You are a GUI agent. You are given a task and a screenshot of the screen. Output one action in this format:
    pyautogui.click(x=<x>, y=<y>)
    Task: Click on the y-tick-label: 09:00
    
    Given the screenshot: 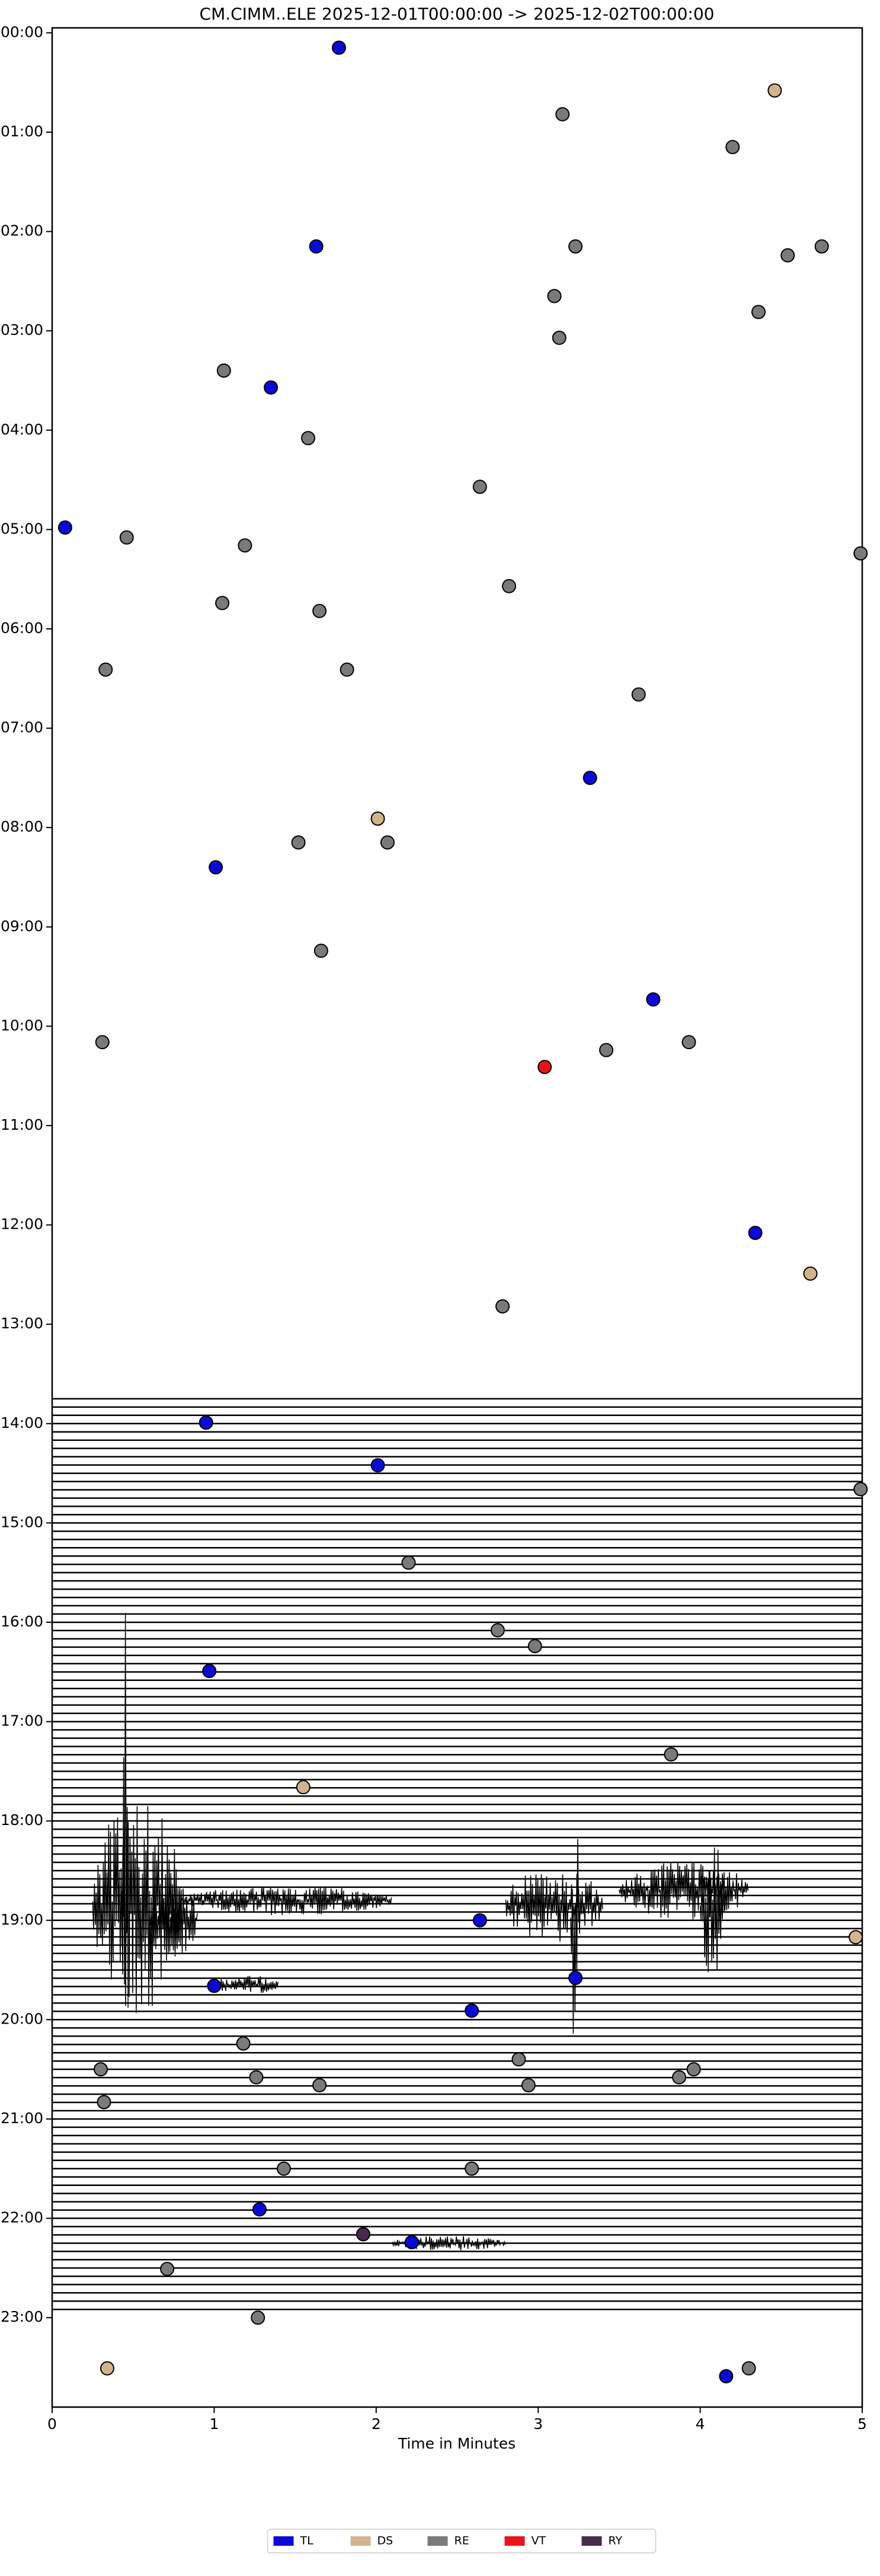 What is the action you would take?
    pyautogui.click(x=22, y=926)
    